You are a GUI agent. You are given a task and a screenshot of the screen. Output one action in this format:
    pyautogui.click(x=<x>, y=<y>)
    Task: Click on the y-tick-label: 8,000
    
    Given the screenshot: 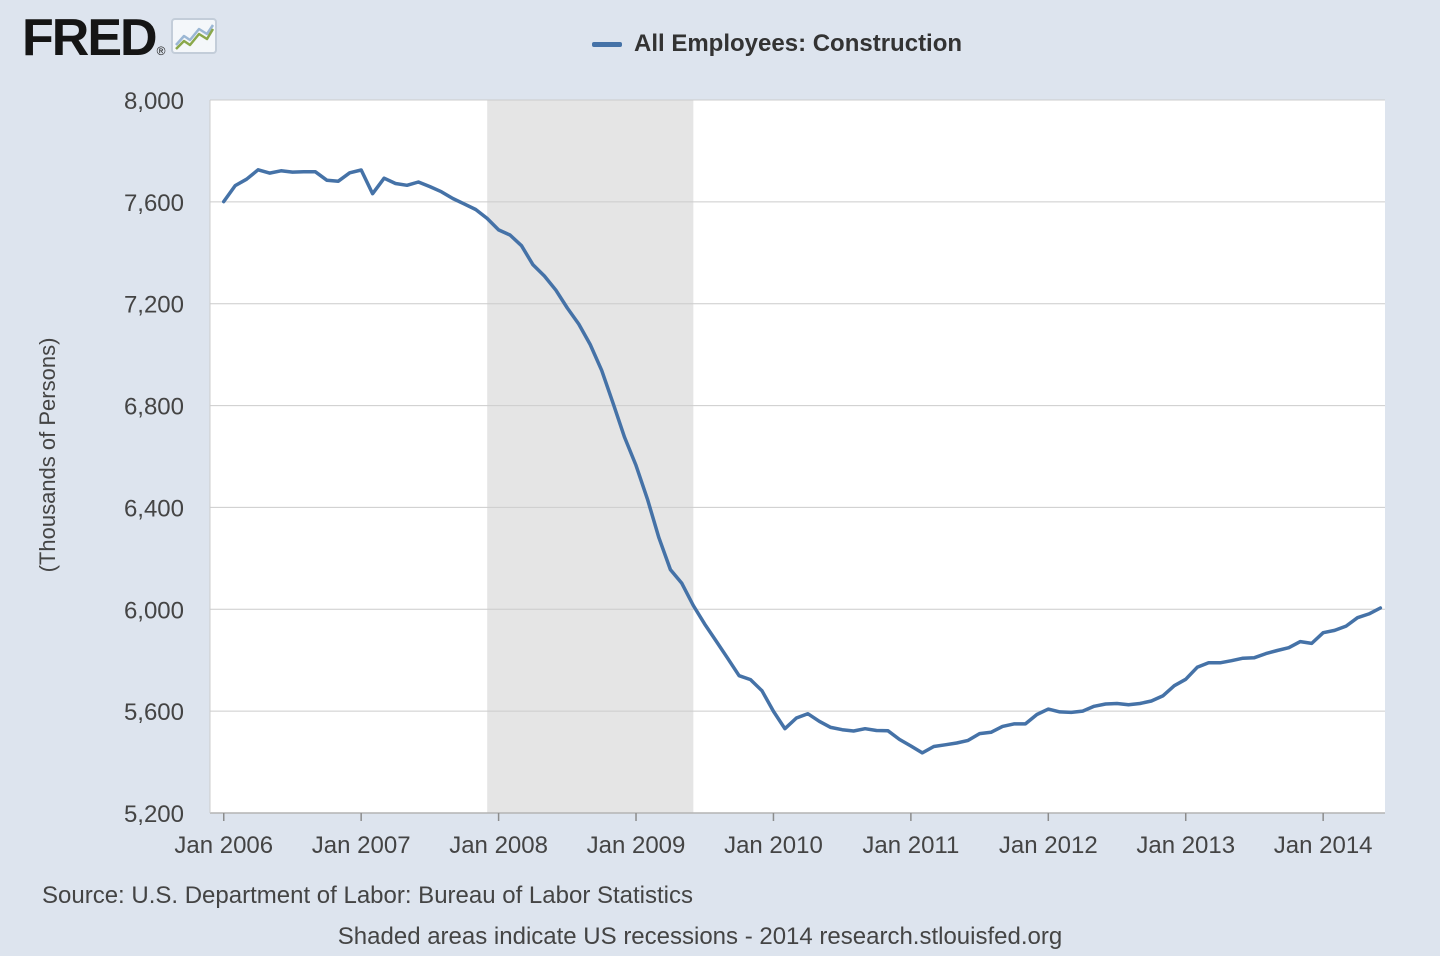 What is the action you would take?
    pyautogui.click(x=154, y=101)
    